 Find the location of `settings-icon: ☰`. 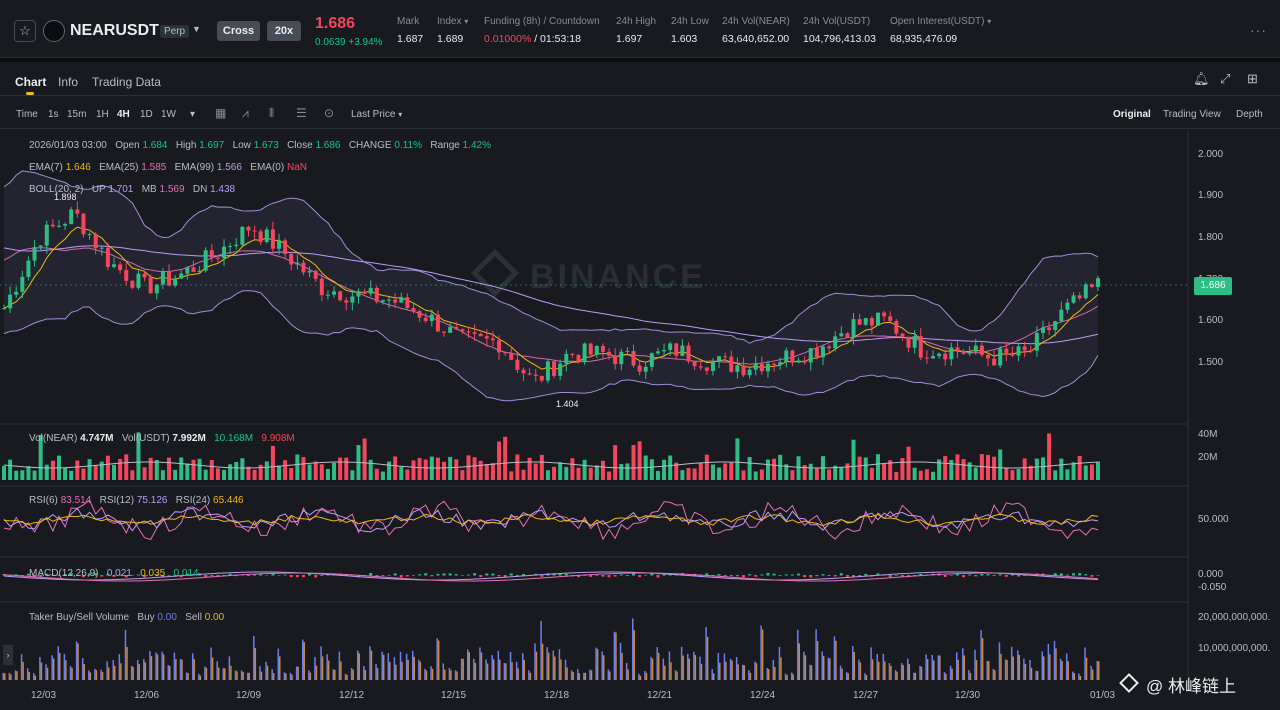

settings-icon: ☰ is located at coordinates (301, 113).